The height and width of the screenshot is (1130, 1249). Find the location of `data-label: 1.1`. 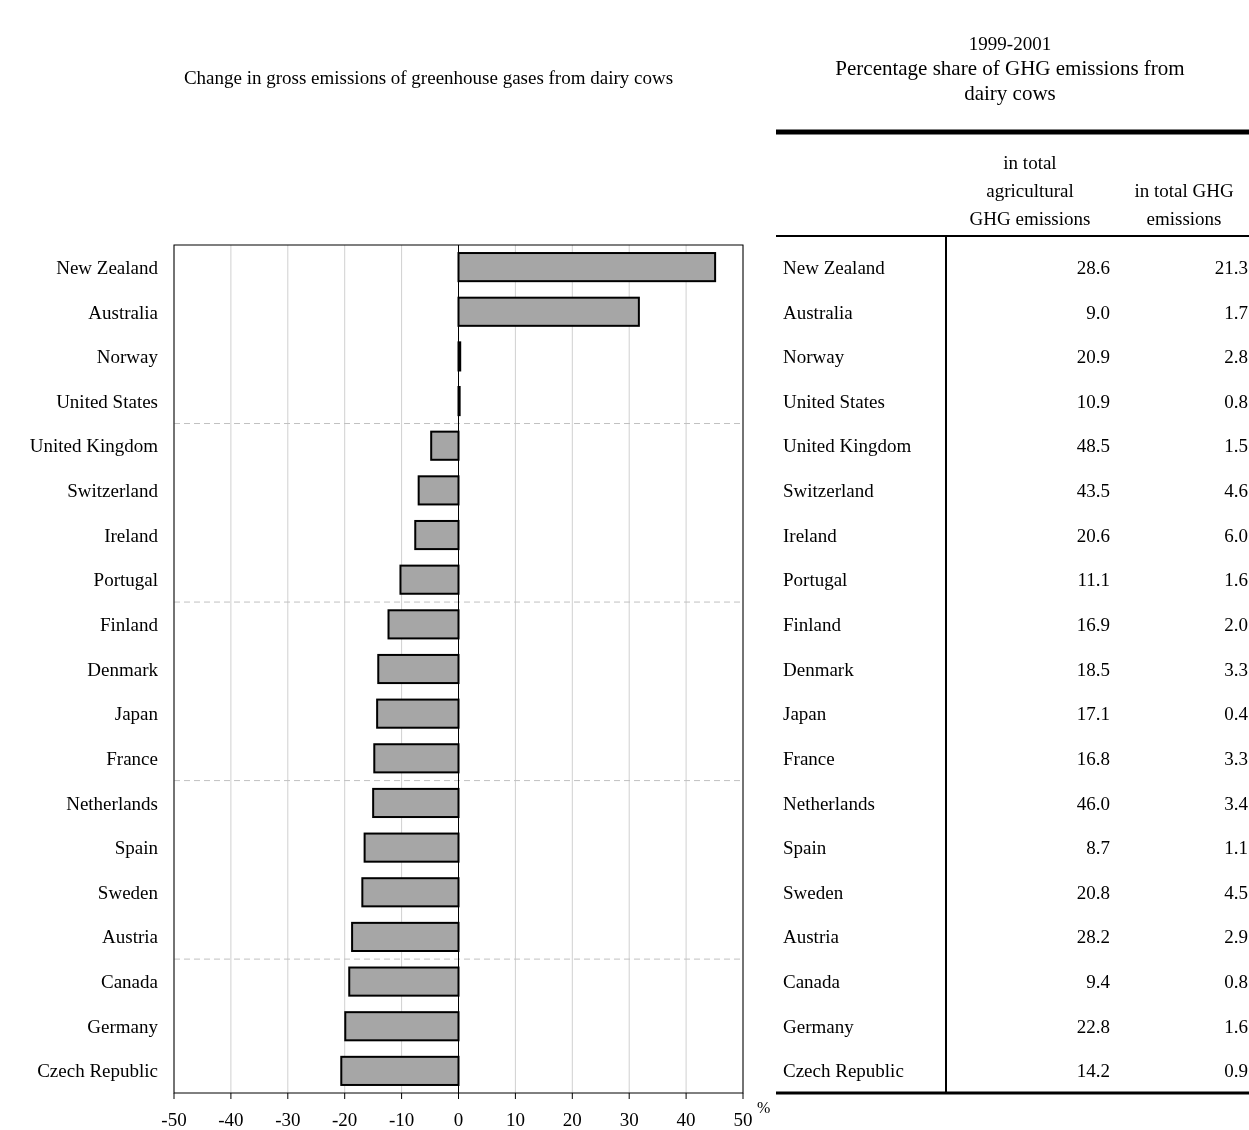

data-label: 1.1 is located at coordinates (1236, 848).